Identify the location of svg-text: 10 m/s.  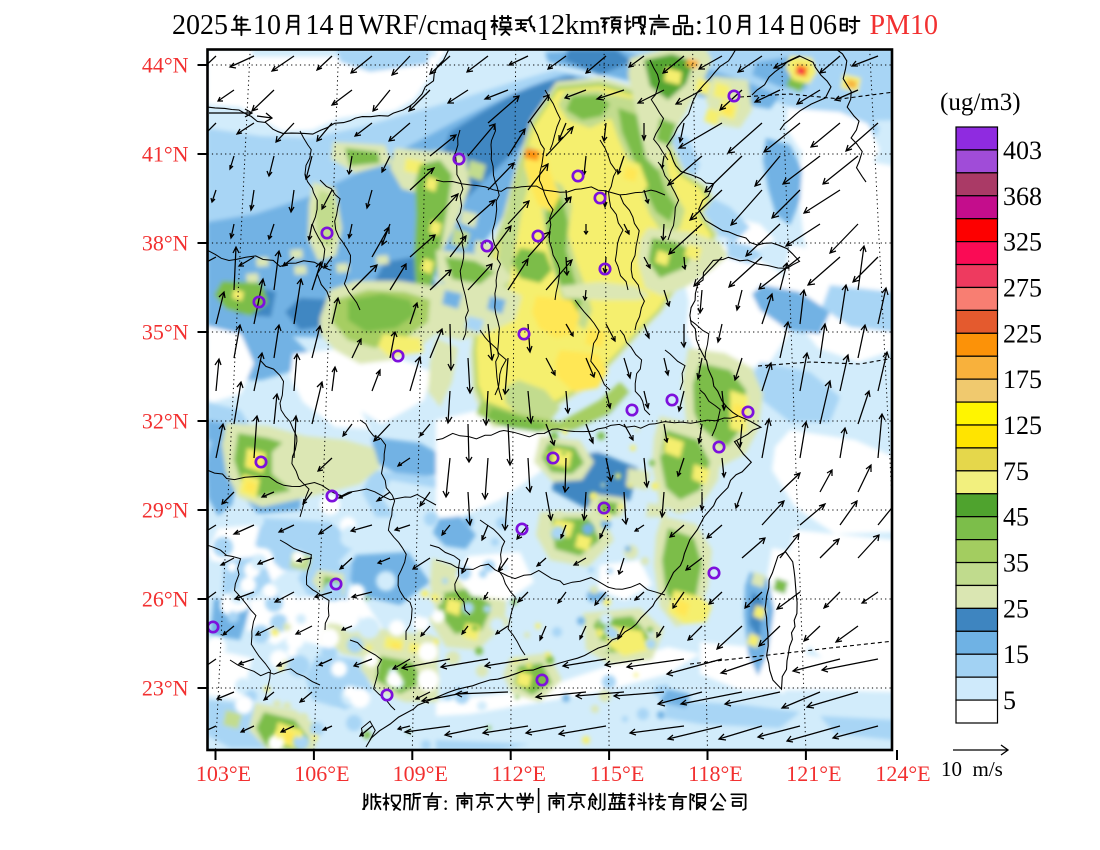
(972, 769).